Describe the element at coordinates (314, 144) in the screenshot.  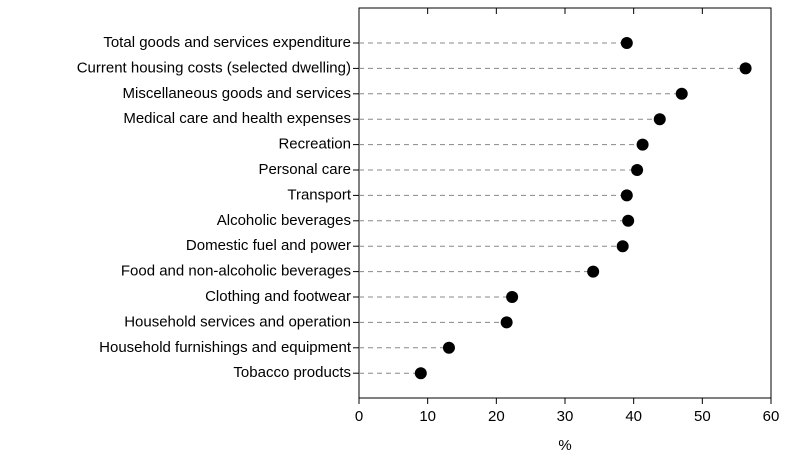
I see `y-tick-label: Recreation` at that location.